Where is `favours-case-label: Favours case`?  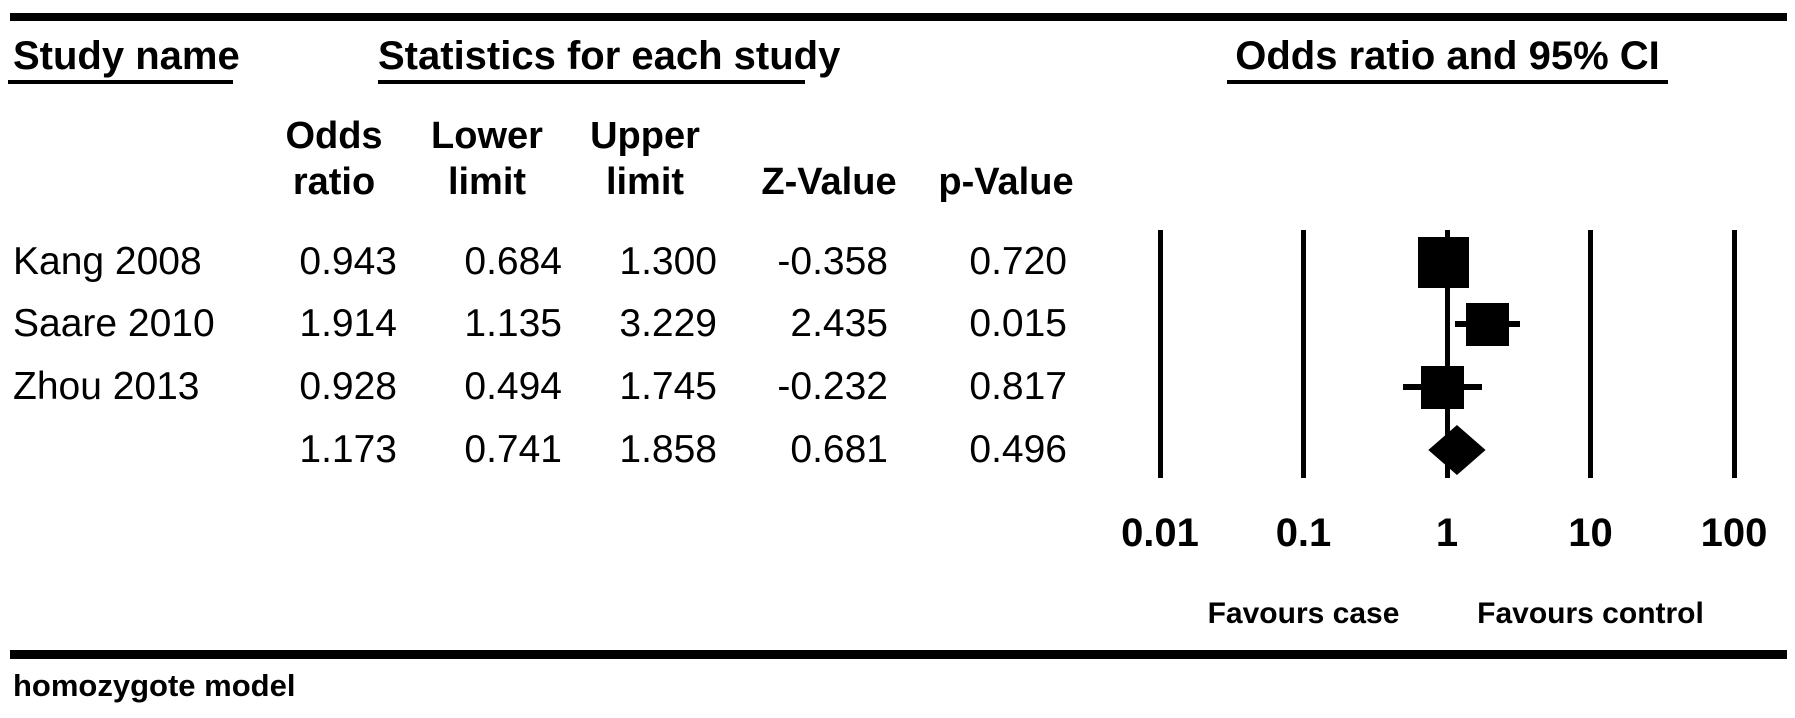 favours-case-label: Favours case is located at coordinates (1303, 613).